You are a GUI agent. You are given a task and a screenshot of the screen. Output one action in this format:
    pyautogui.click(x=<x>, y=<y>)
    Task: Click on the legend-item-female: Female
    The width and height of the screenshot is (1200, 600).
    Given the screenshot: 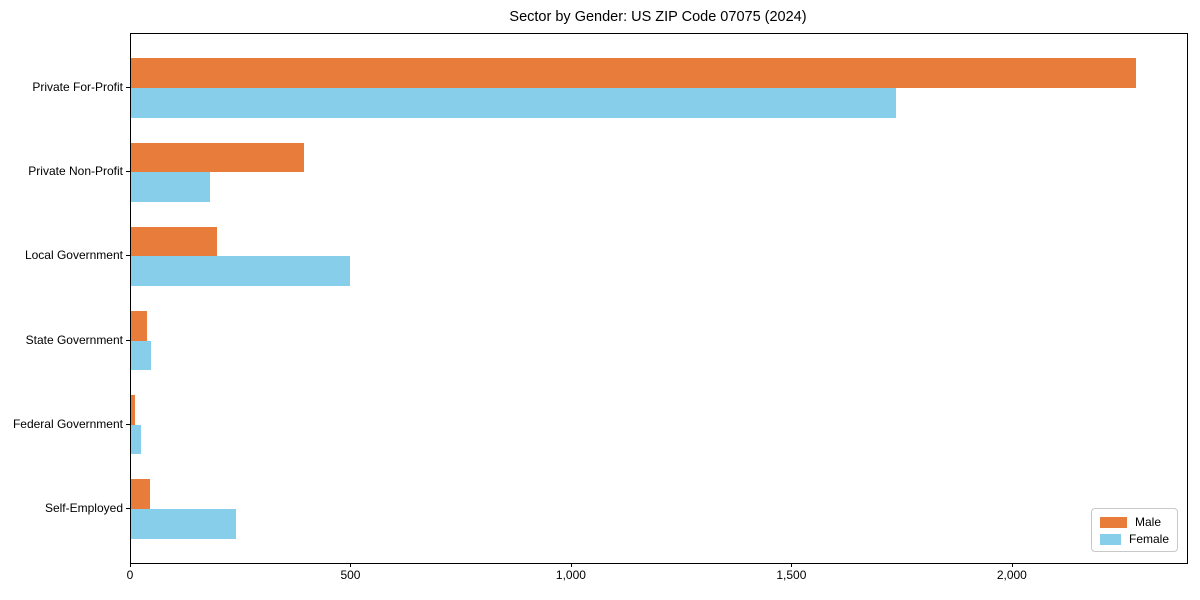 What is the action you would take?
    pyautogui.click(x=1134, y=539)
    